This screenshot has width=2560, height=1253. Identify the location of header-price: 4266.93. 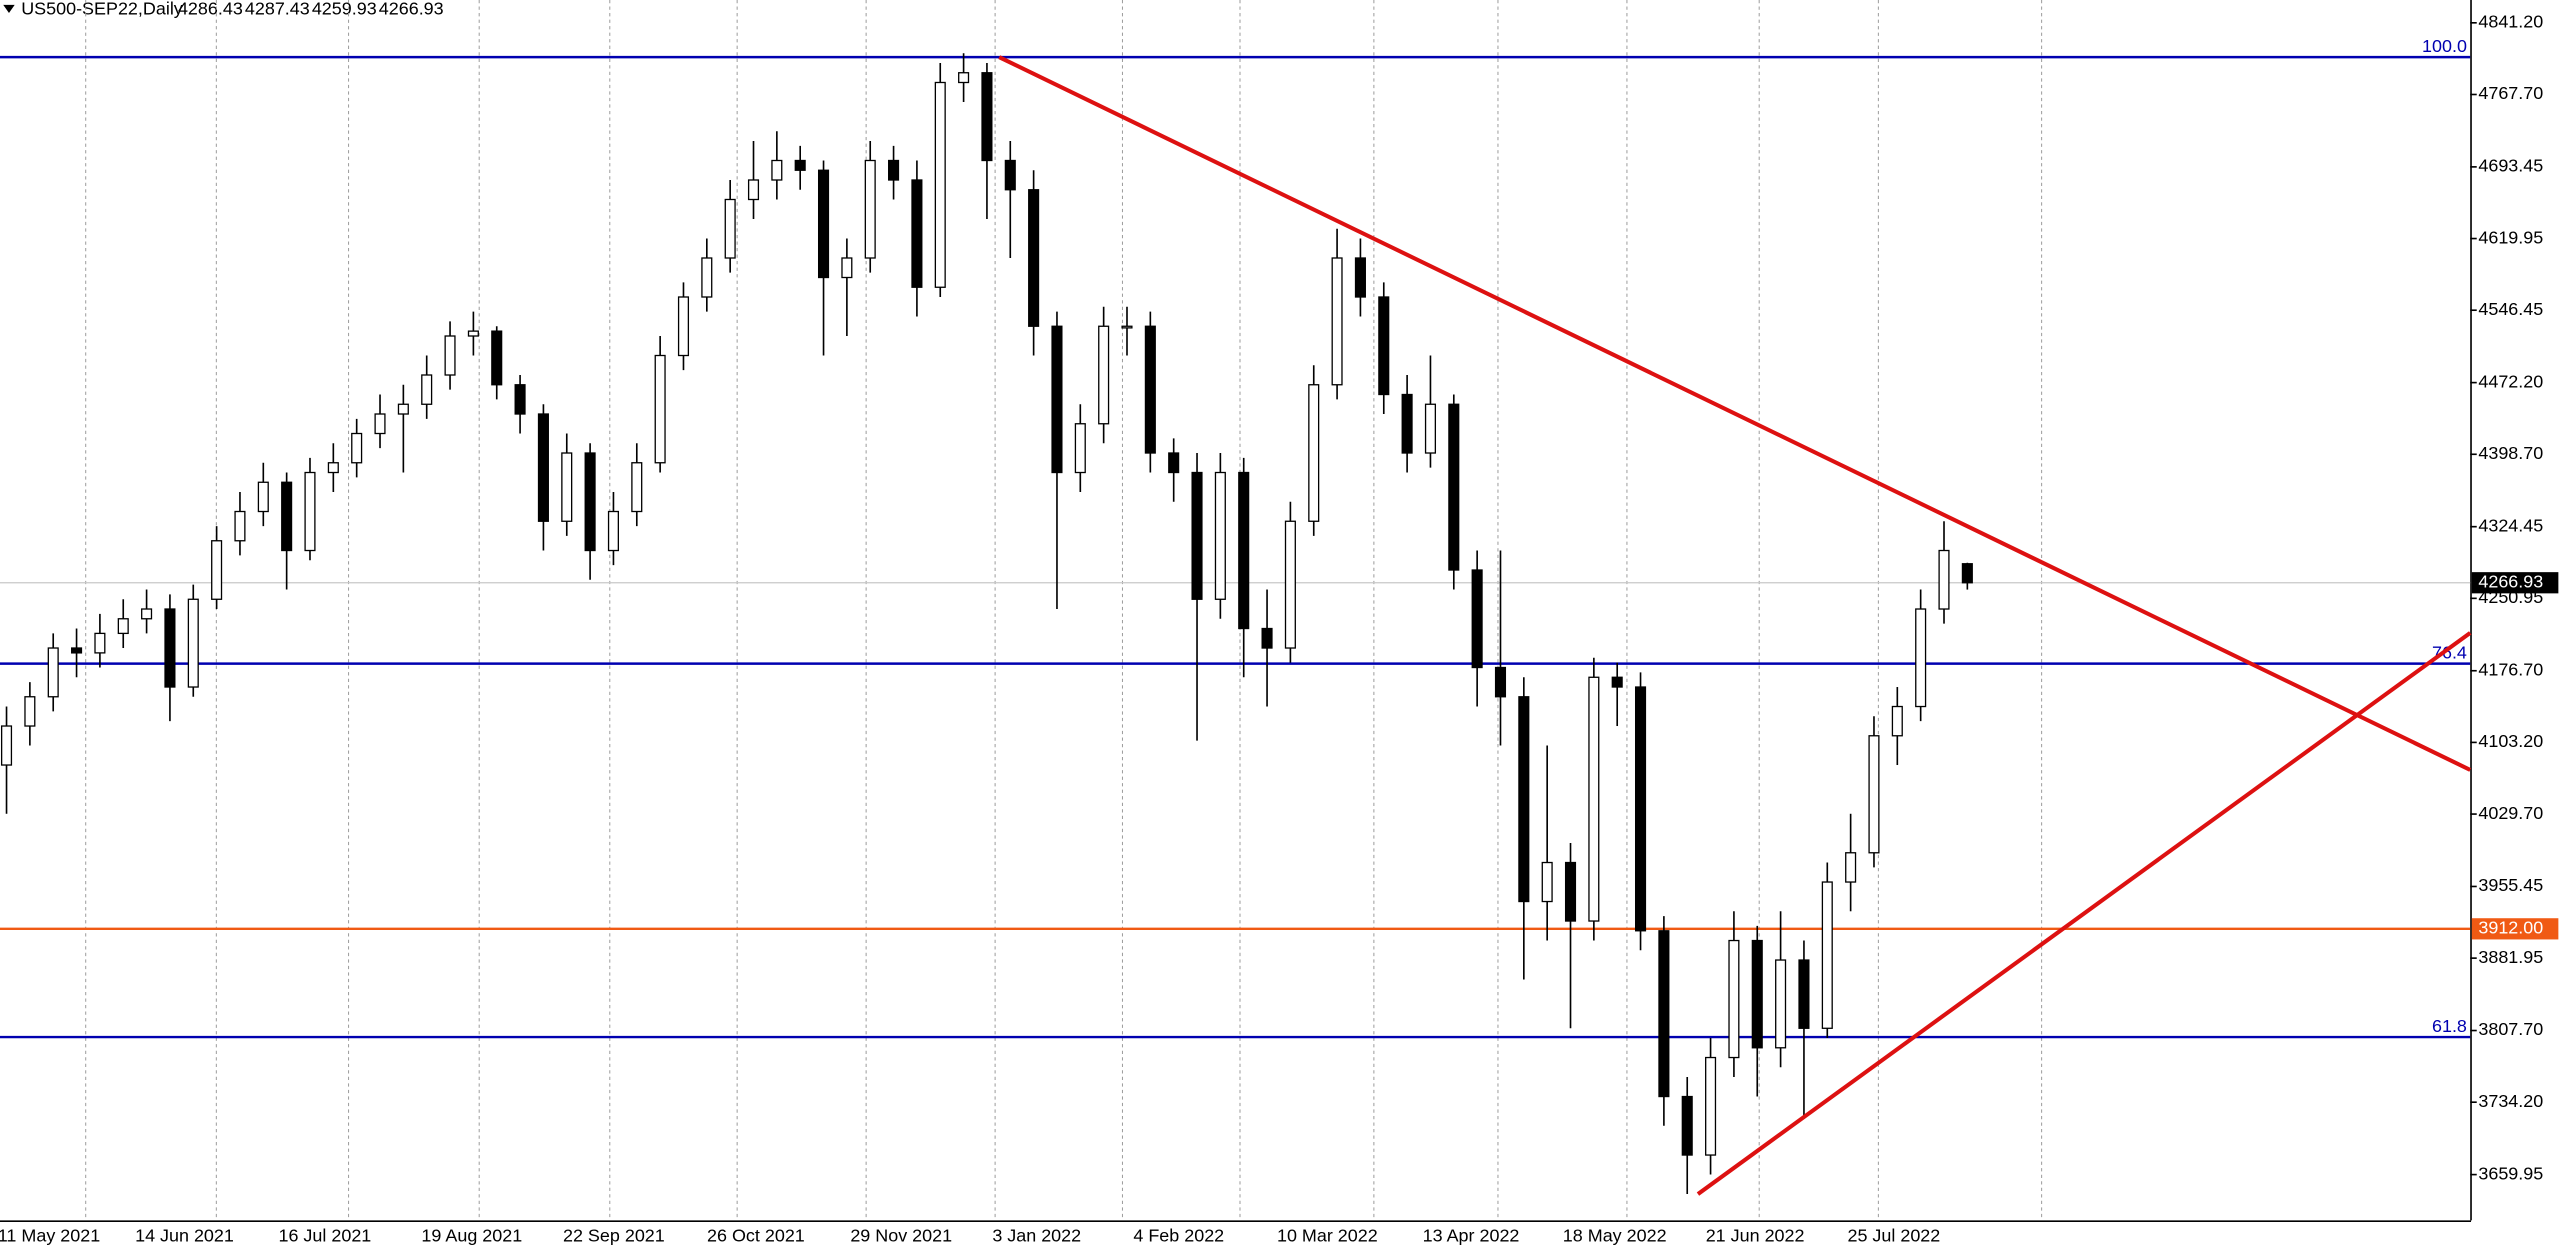
(411, 9).